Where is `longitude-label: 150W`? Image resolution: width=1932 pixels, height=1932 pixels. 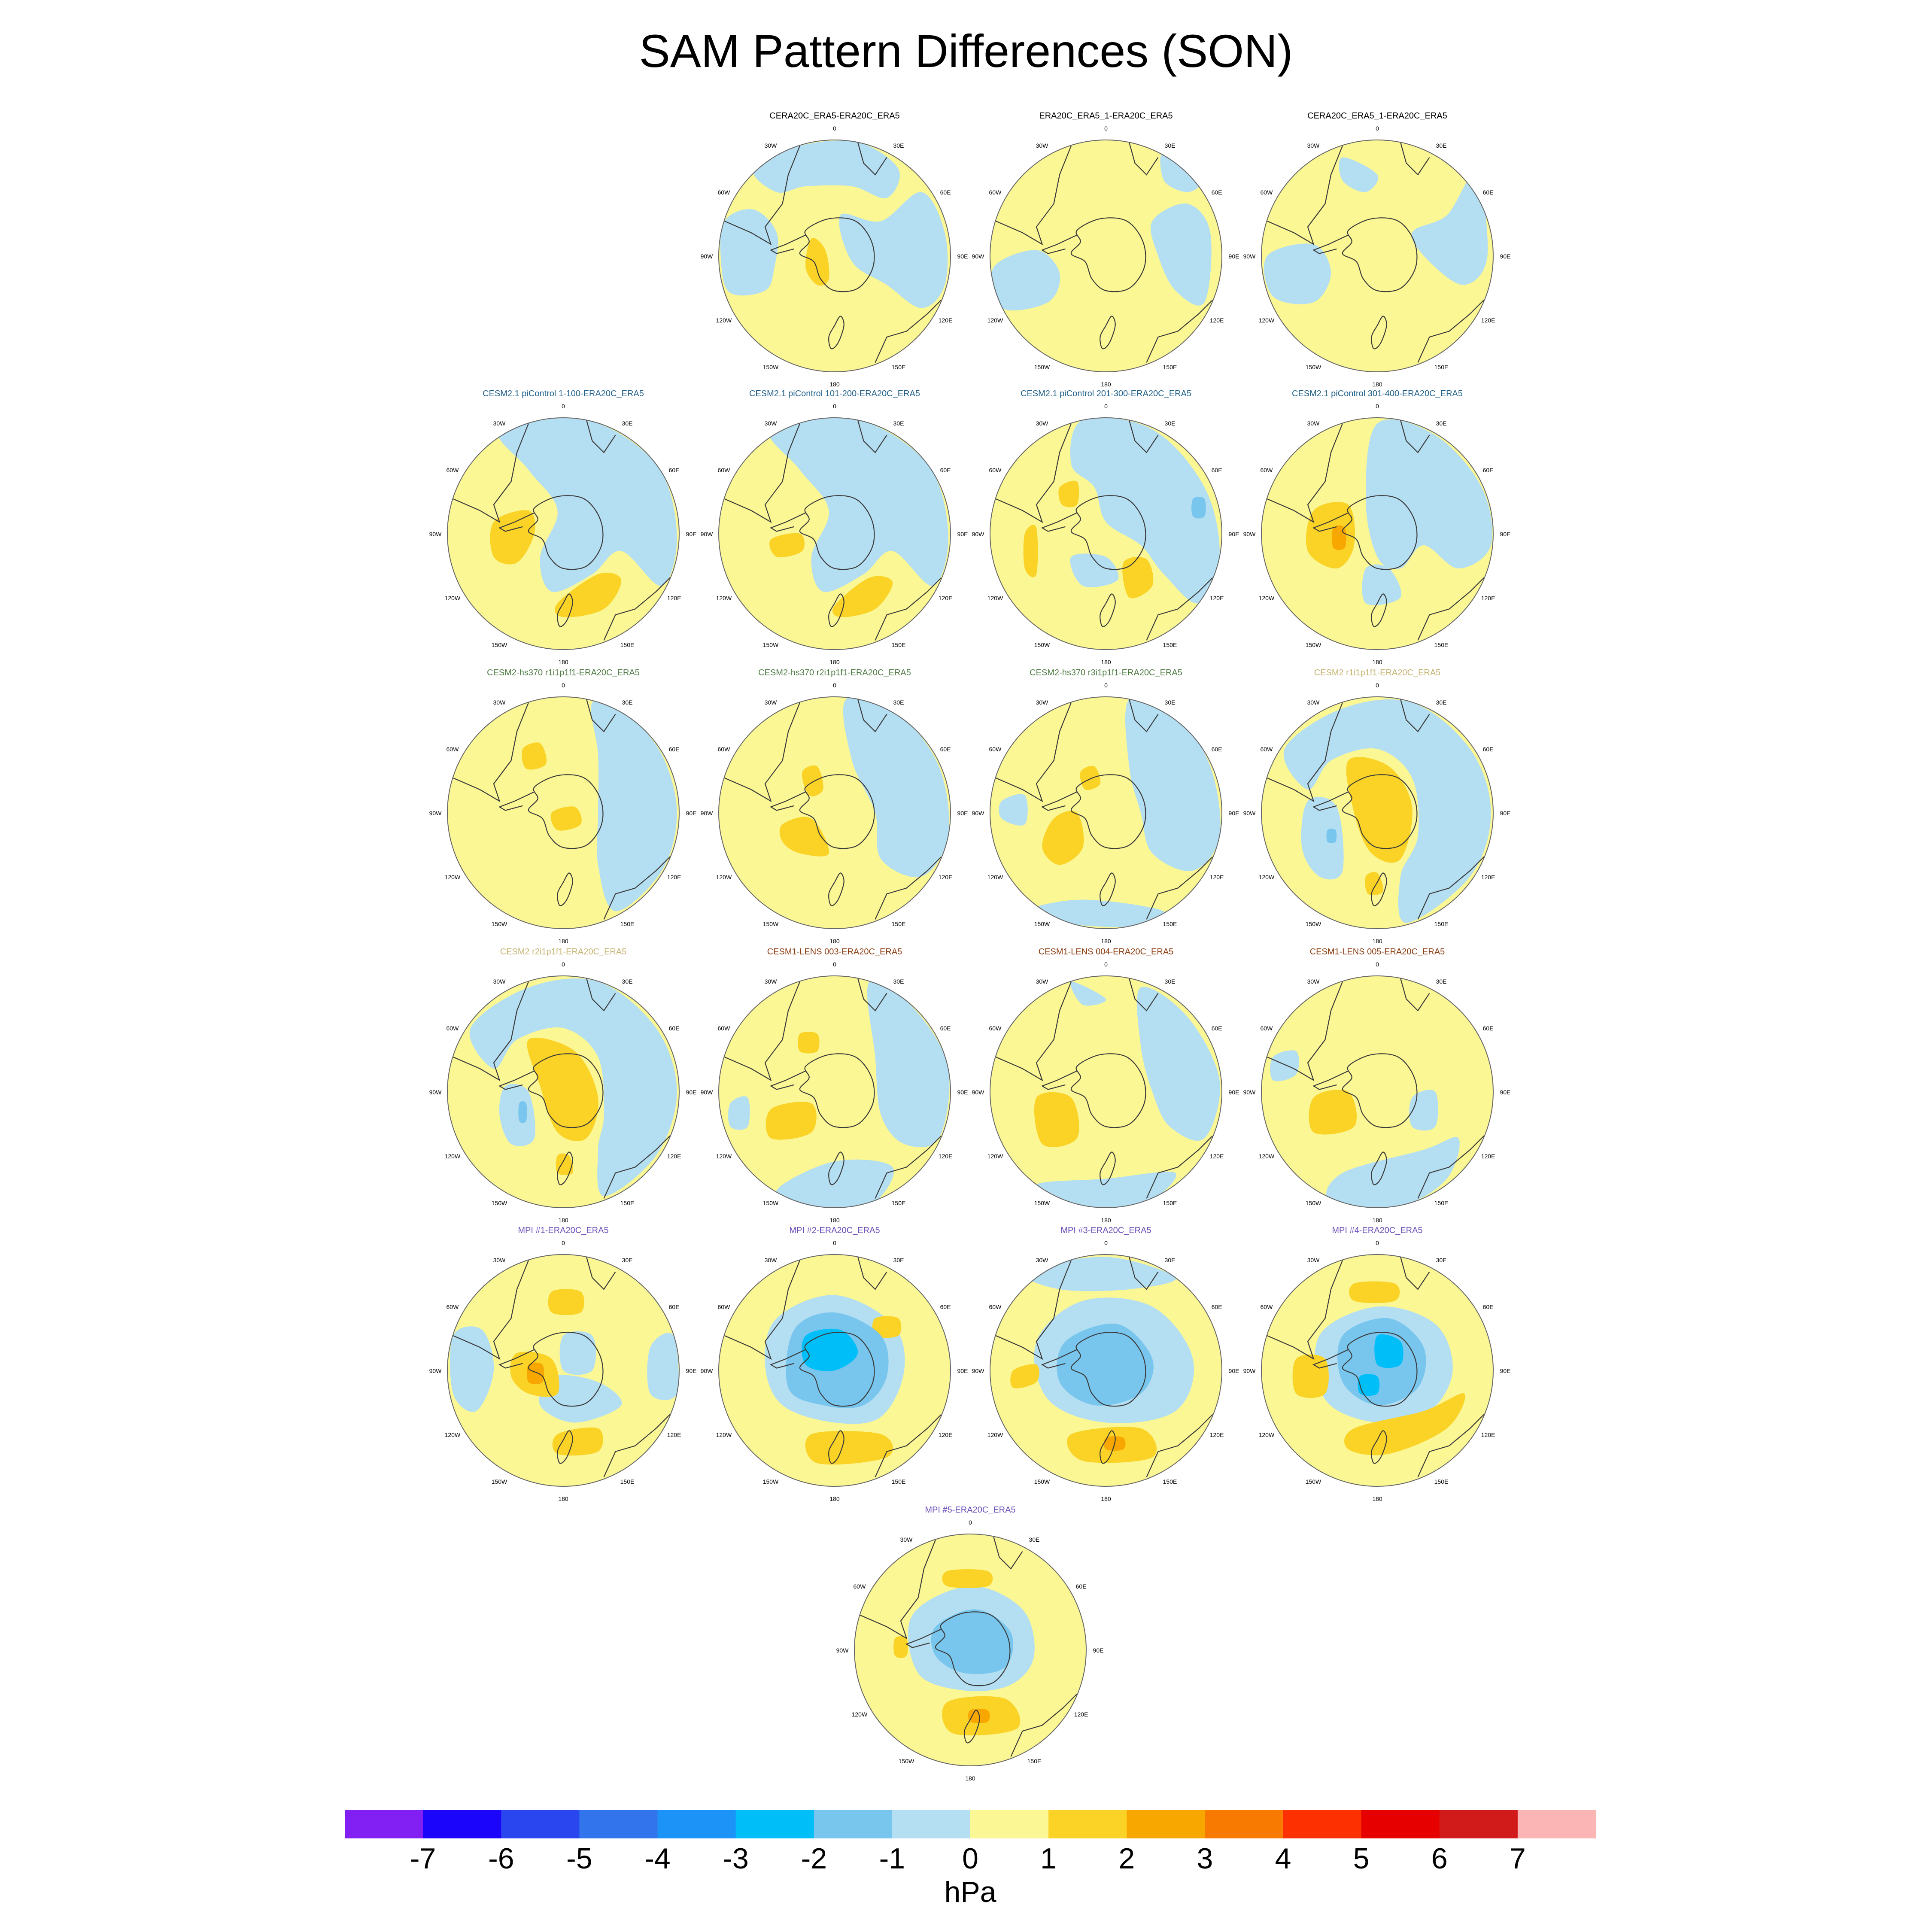 longitude-label: 150W is located at coordinates (499, 924).